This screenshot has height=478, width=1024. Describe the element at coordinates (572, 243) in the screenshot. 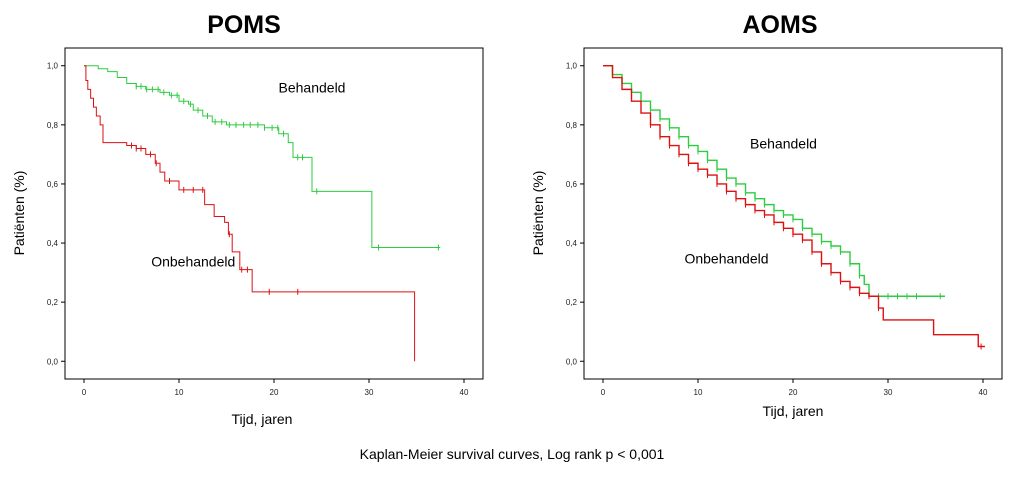

I see `aoms-y-tick-label: 0,4` at that location.